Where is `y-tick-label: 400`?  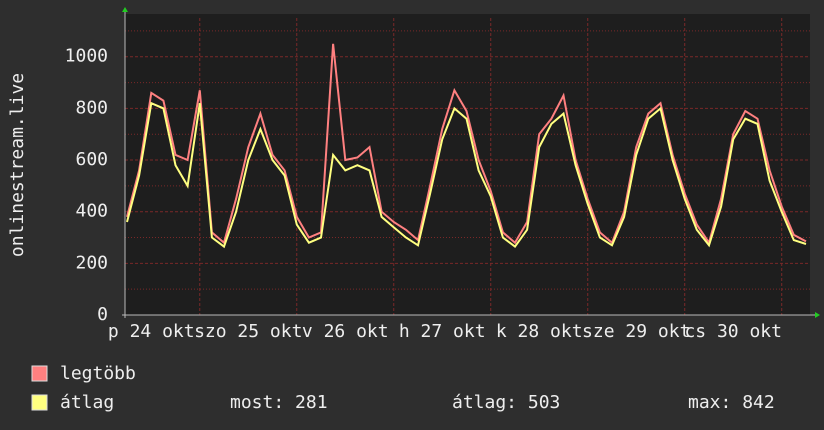
y-tick-label: 400 is located at coordinates (91, 211).